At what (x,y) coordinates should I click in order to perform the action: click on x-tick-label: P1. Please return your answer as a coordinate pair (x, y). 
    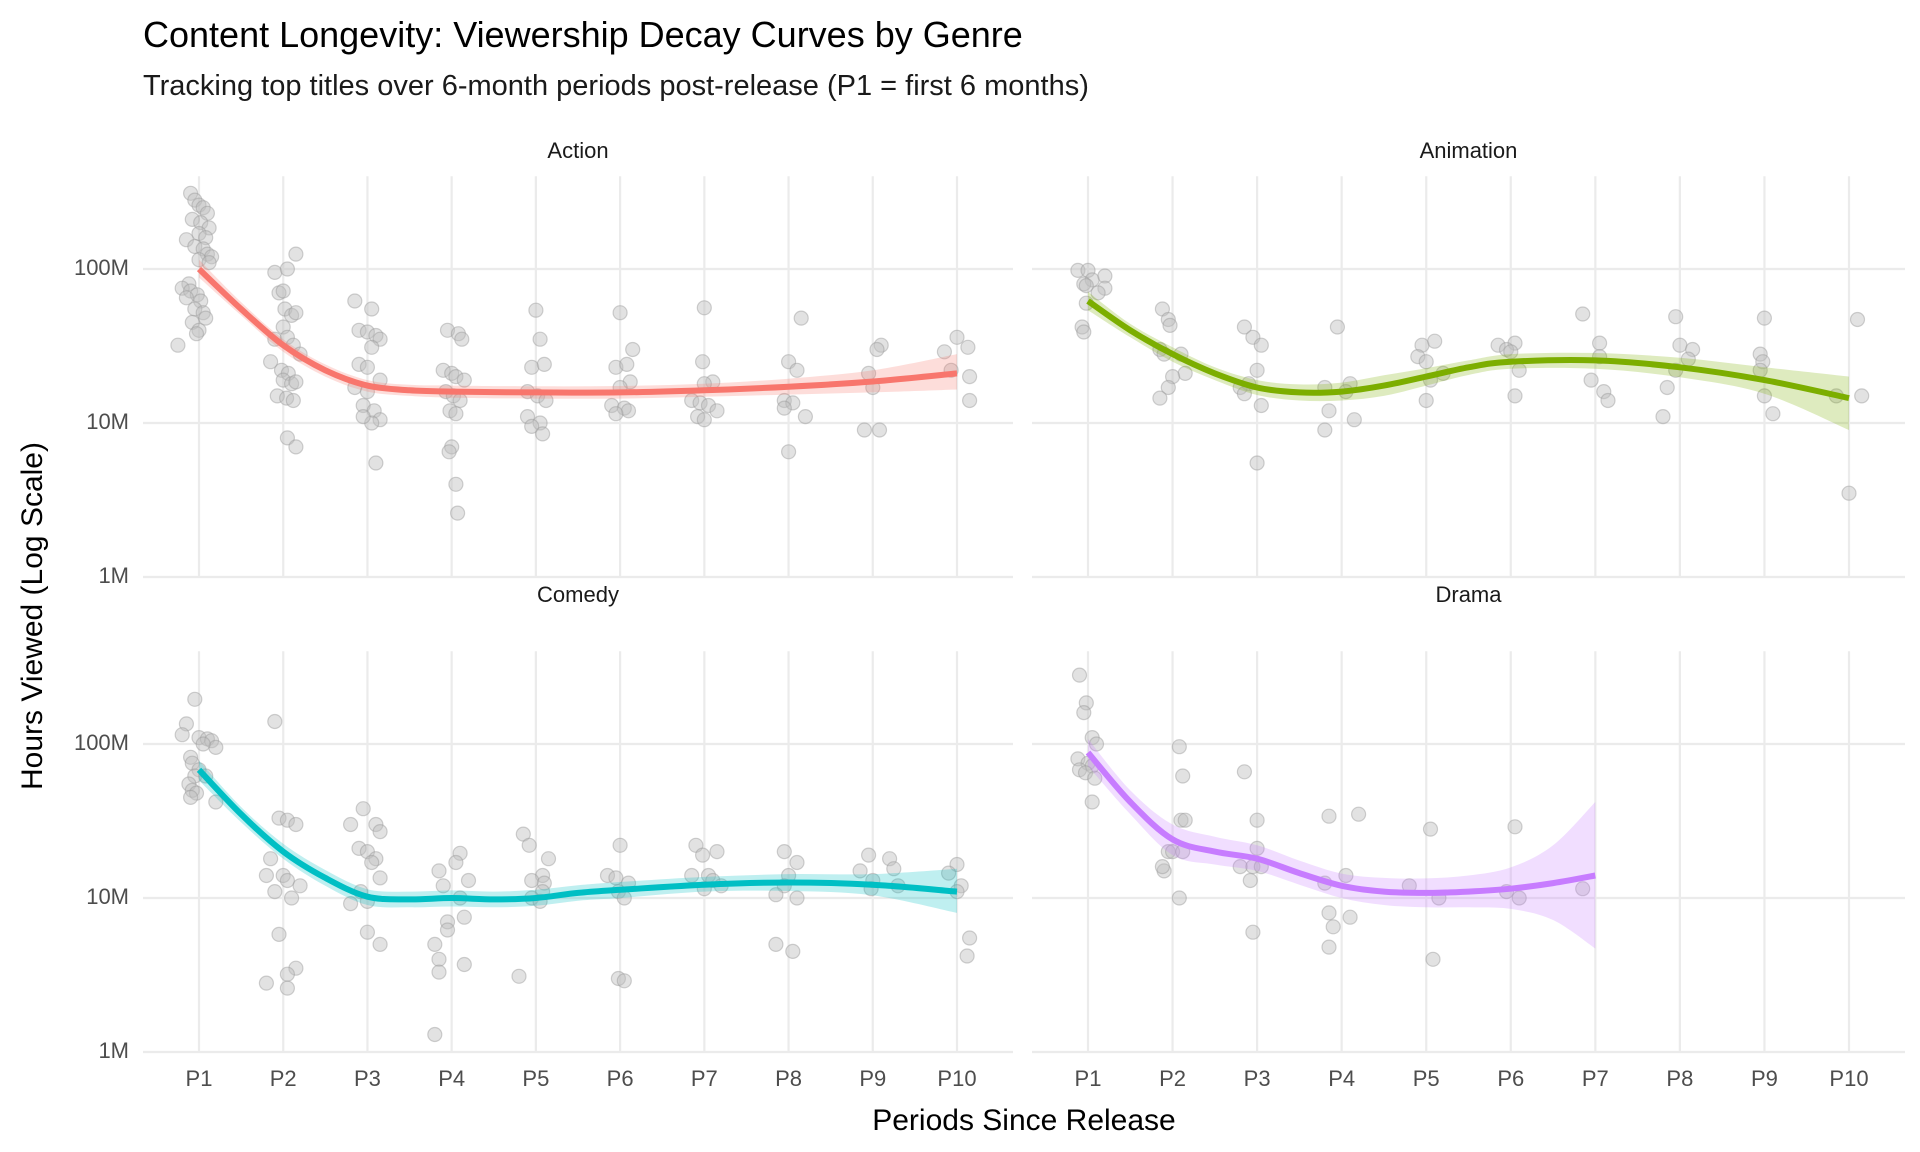
    Looking at the image, I should click on (1088, 1078).